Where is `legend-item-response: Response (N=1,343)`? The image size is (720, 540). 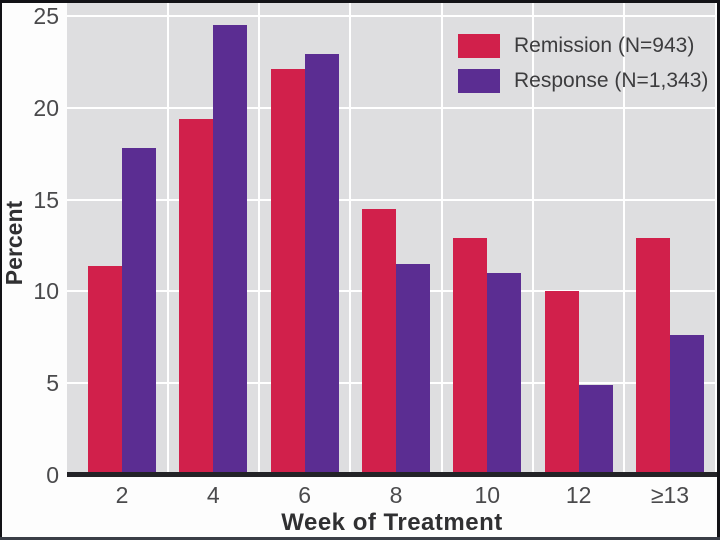
legend-item-response: Response (N=1,343) is located at coordinates (583, 81).